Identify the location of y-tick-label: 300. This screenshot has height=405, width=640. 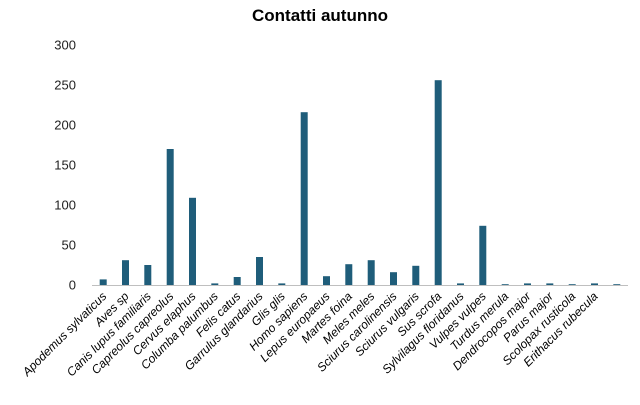
(65, 45).